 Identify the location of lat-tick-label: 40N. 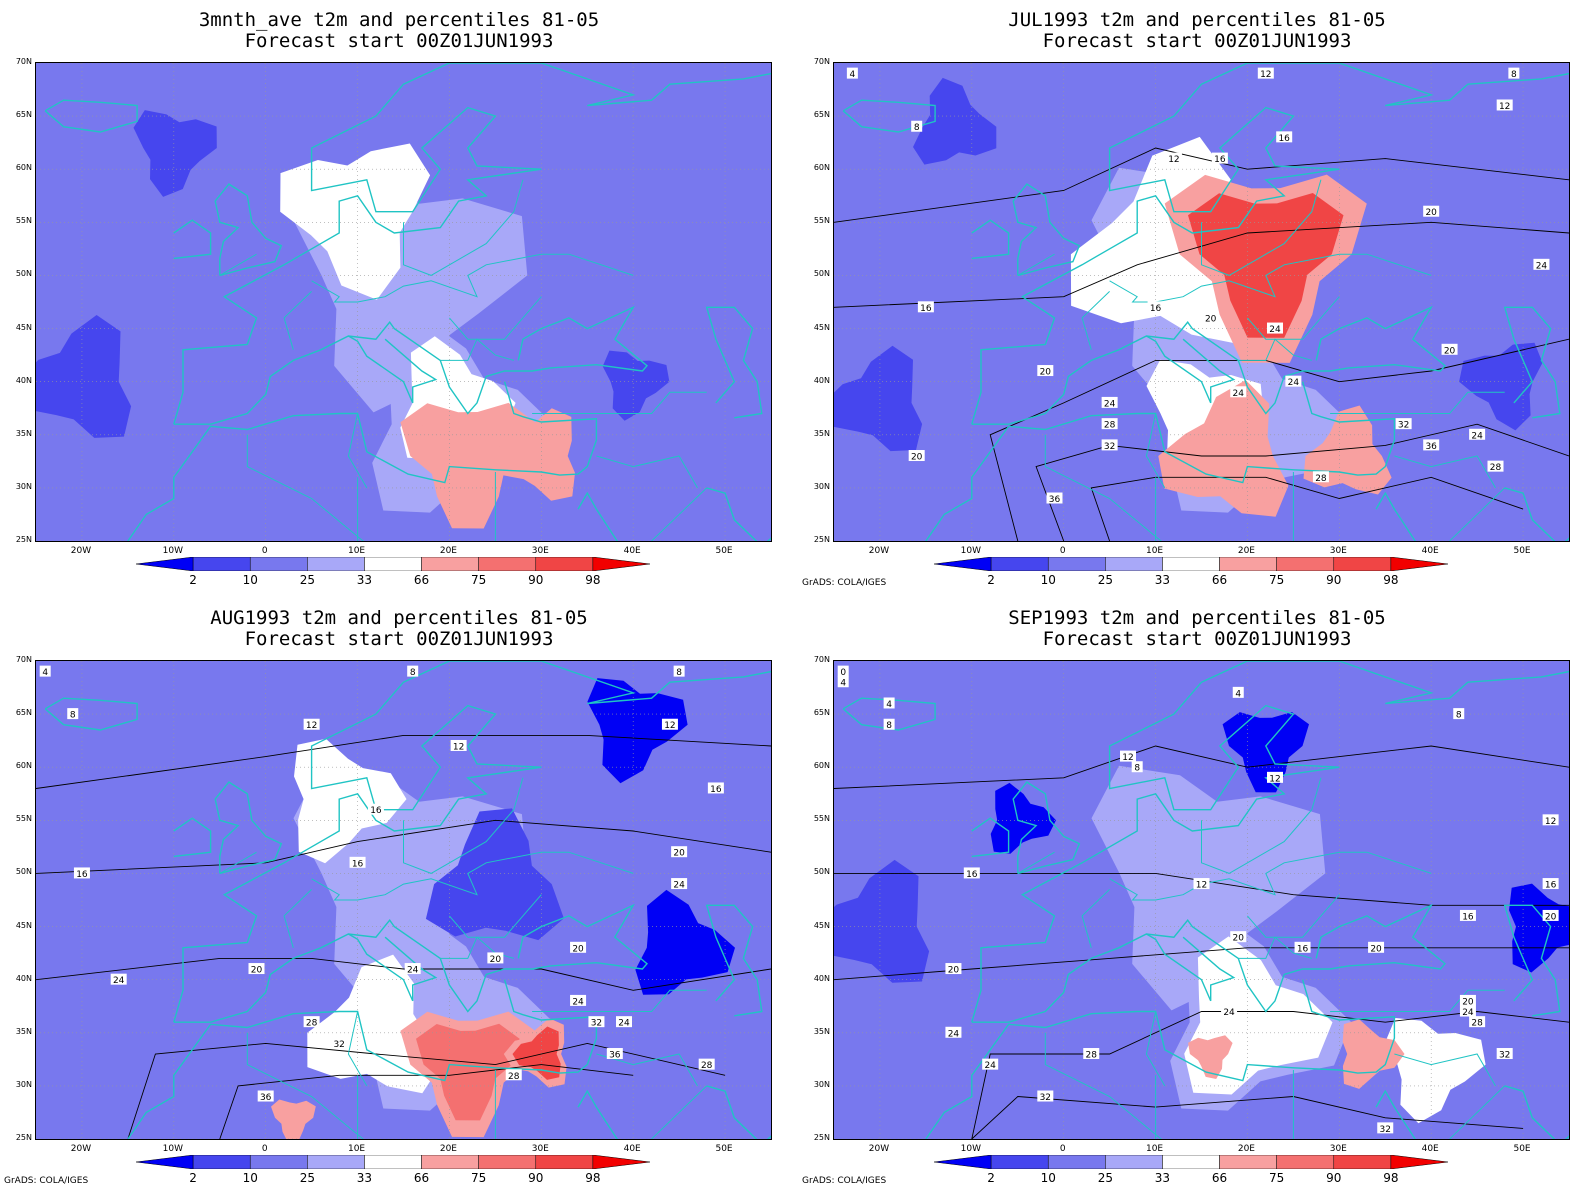
(821, 978).